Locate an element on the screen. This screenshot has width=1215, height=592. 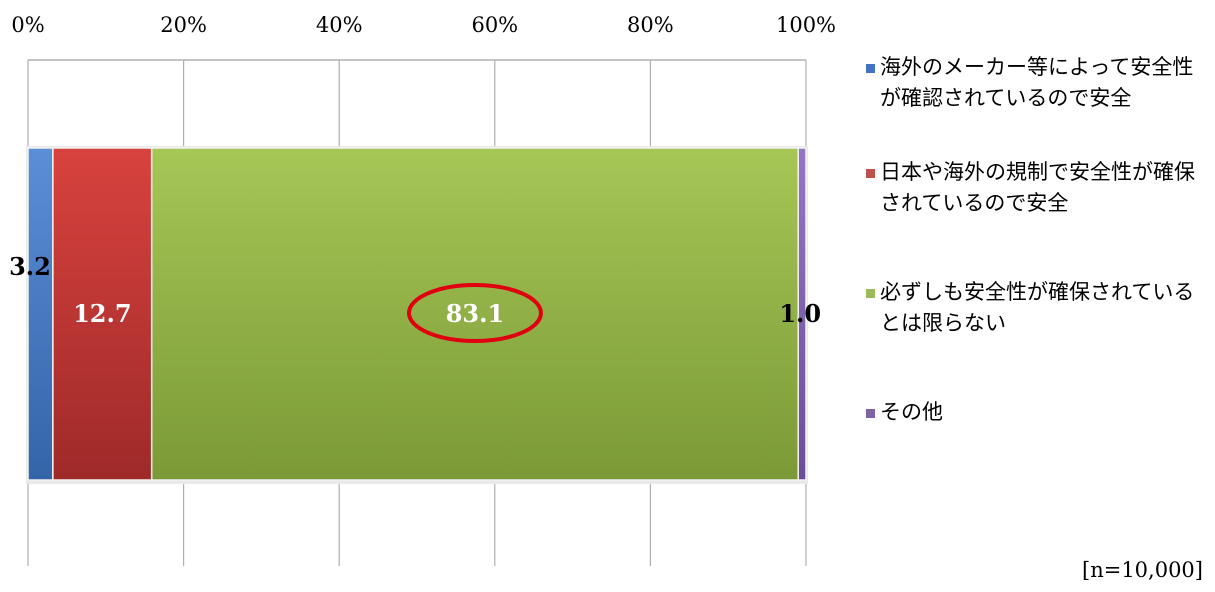
bar-segment-overseas-maker is located at coordinates (40, 314).